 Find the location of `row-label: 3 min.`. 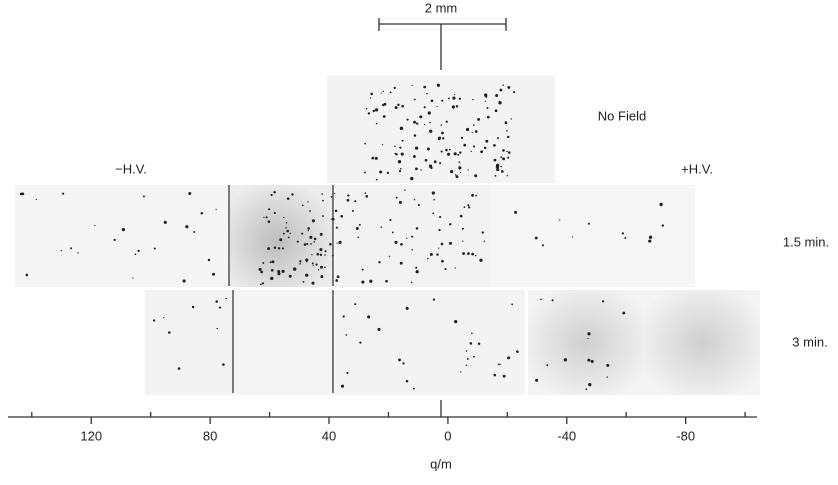

row-label: 3 min. is located at coordinates (809, 341).